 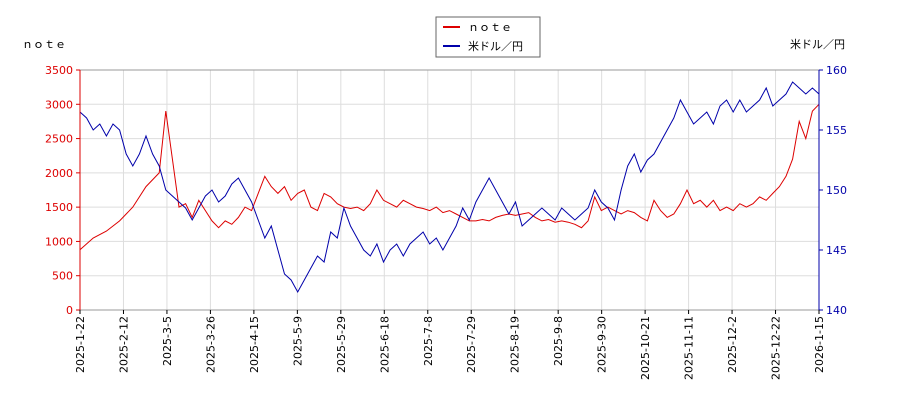 I want to click on x-tick-label: 2025-3-26, so click(x=210, y=344).